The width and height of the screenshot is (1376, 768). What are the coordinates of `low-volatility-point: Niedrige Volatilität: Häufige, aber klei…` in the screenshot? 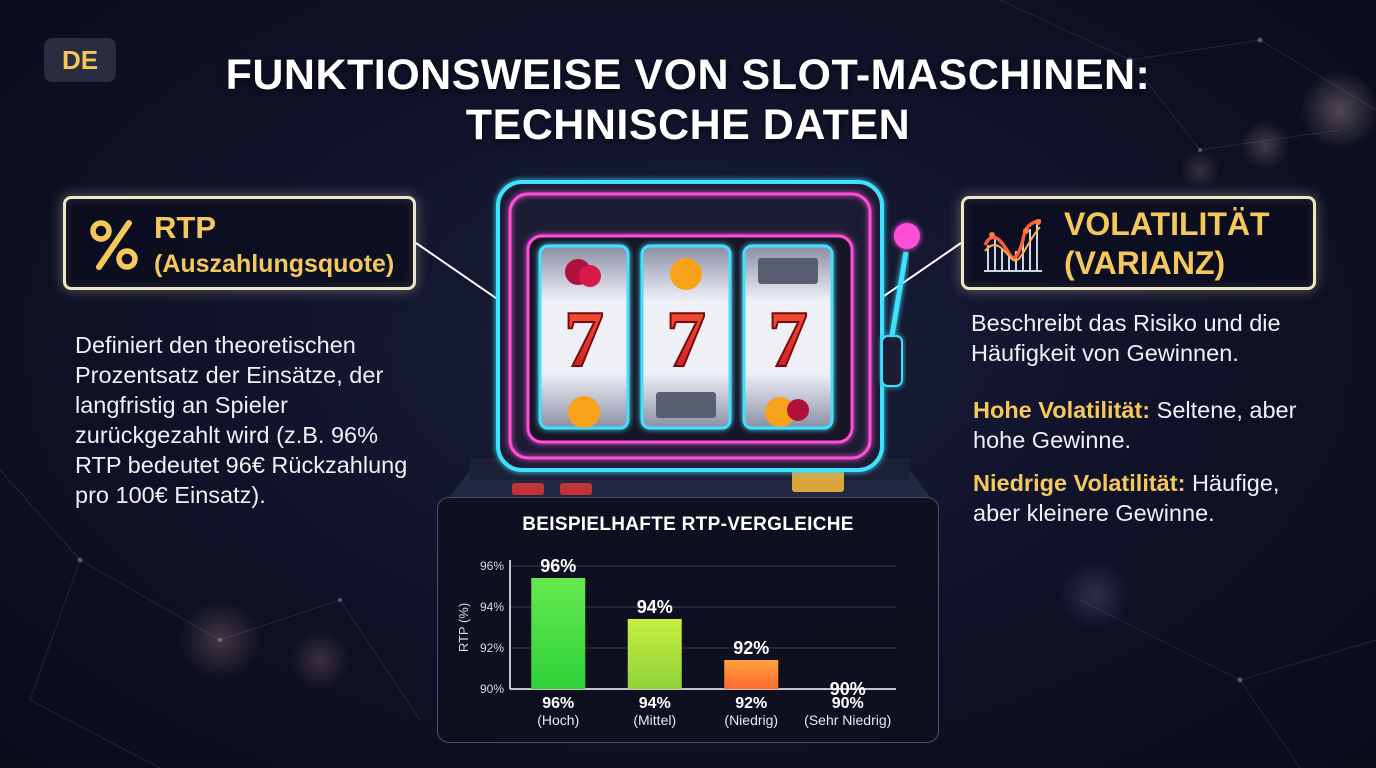 It's located at (1153, 498).